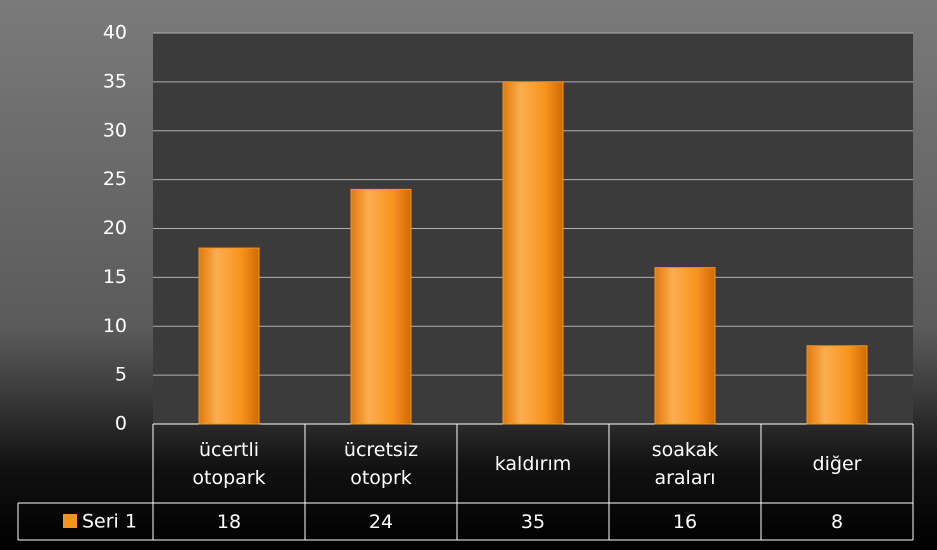 The height and width of the screenshot is (550, 937). I want to click on data-table-value: 35, so click(533, 521).